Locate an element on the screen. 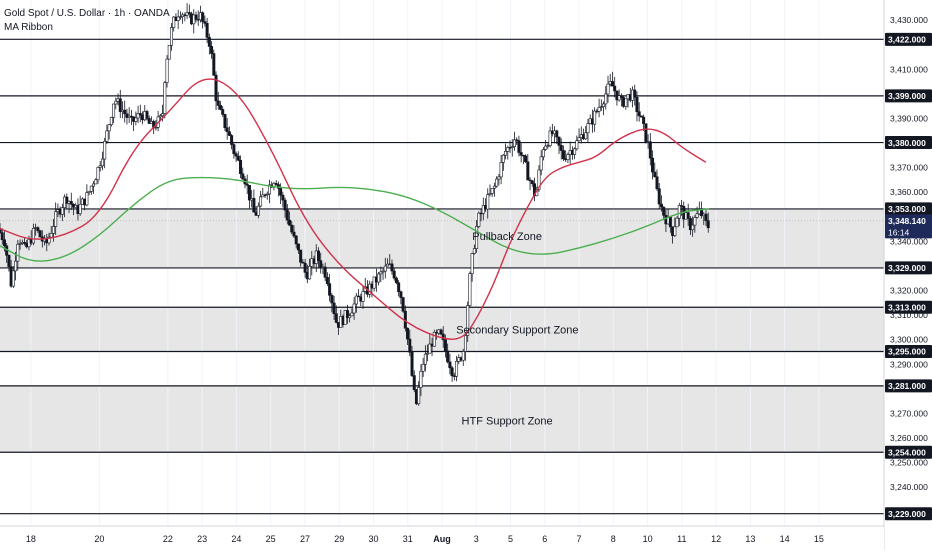 Image resolution: width=932 pixels, height=555 pixels. level-badge-label: 3,229.000 is located at coordinates (907, 514).